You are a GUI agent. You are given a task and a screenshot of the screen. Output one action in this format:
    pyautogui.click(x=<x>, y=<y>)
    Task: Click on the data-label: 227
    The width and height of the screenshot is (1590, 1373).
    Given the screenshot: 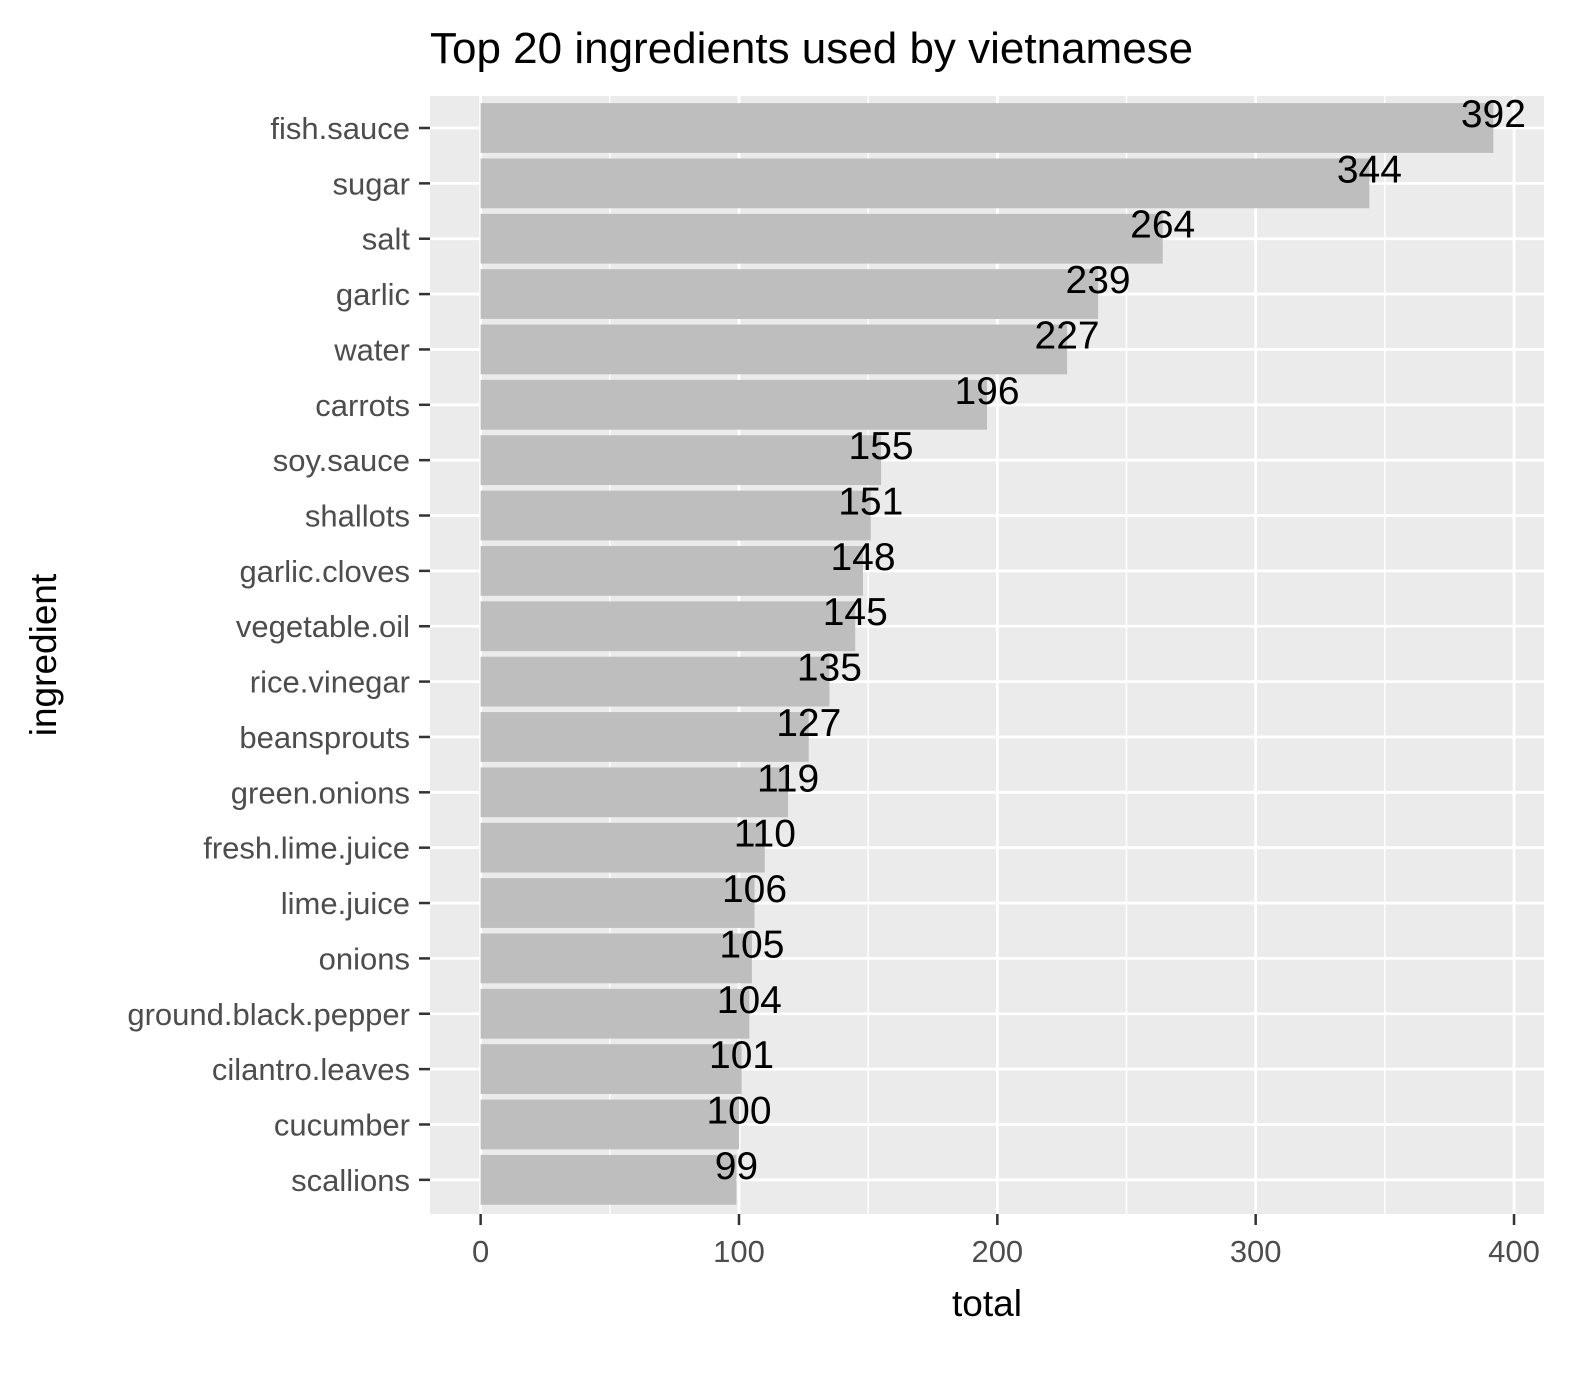 What is the action you would take?
    pyautogui.click(x=1067, y=335)
    